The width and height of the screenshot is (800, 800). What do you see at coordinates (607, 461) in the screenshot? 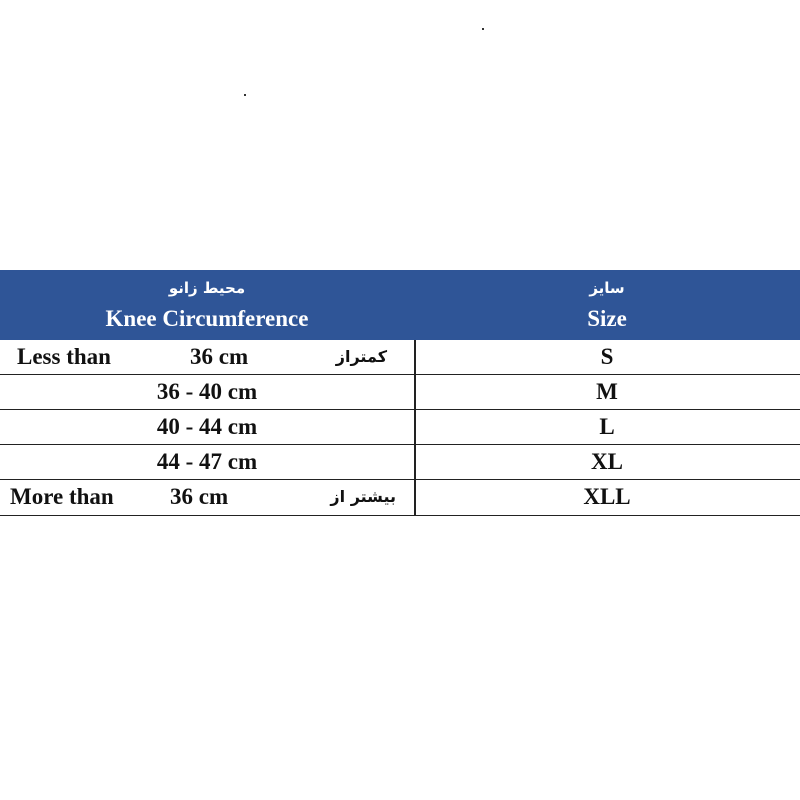
I see `size-value: XL` at bounding box center [607, 461].